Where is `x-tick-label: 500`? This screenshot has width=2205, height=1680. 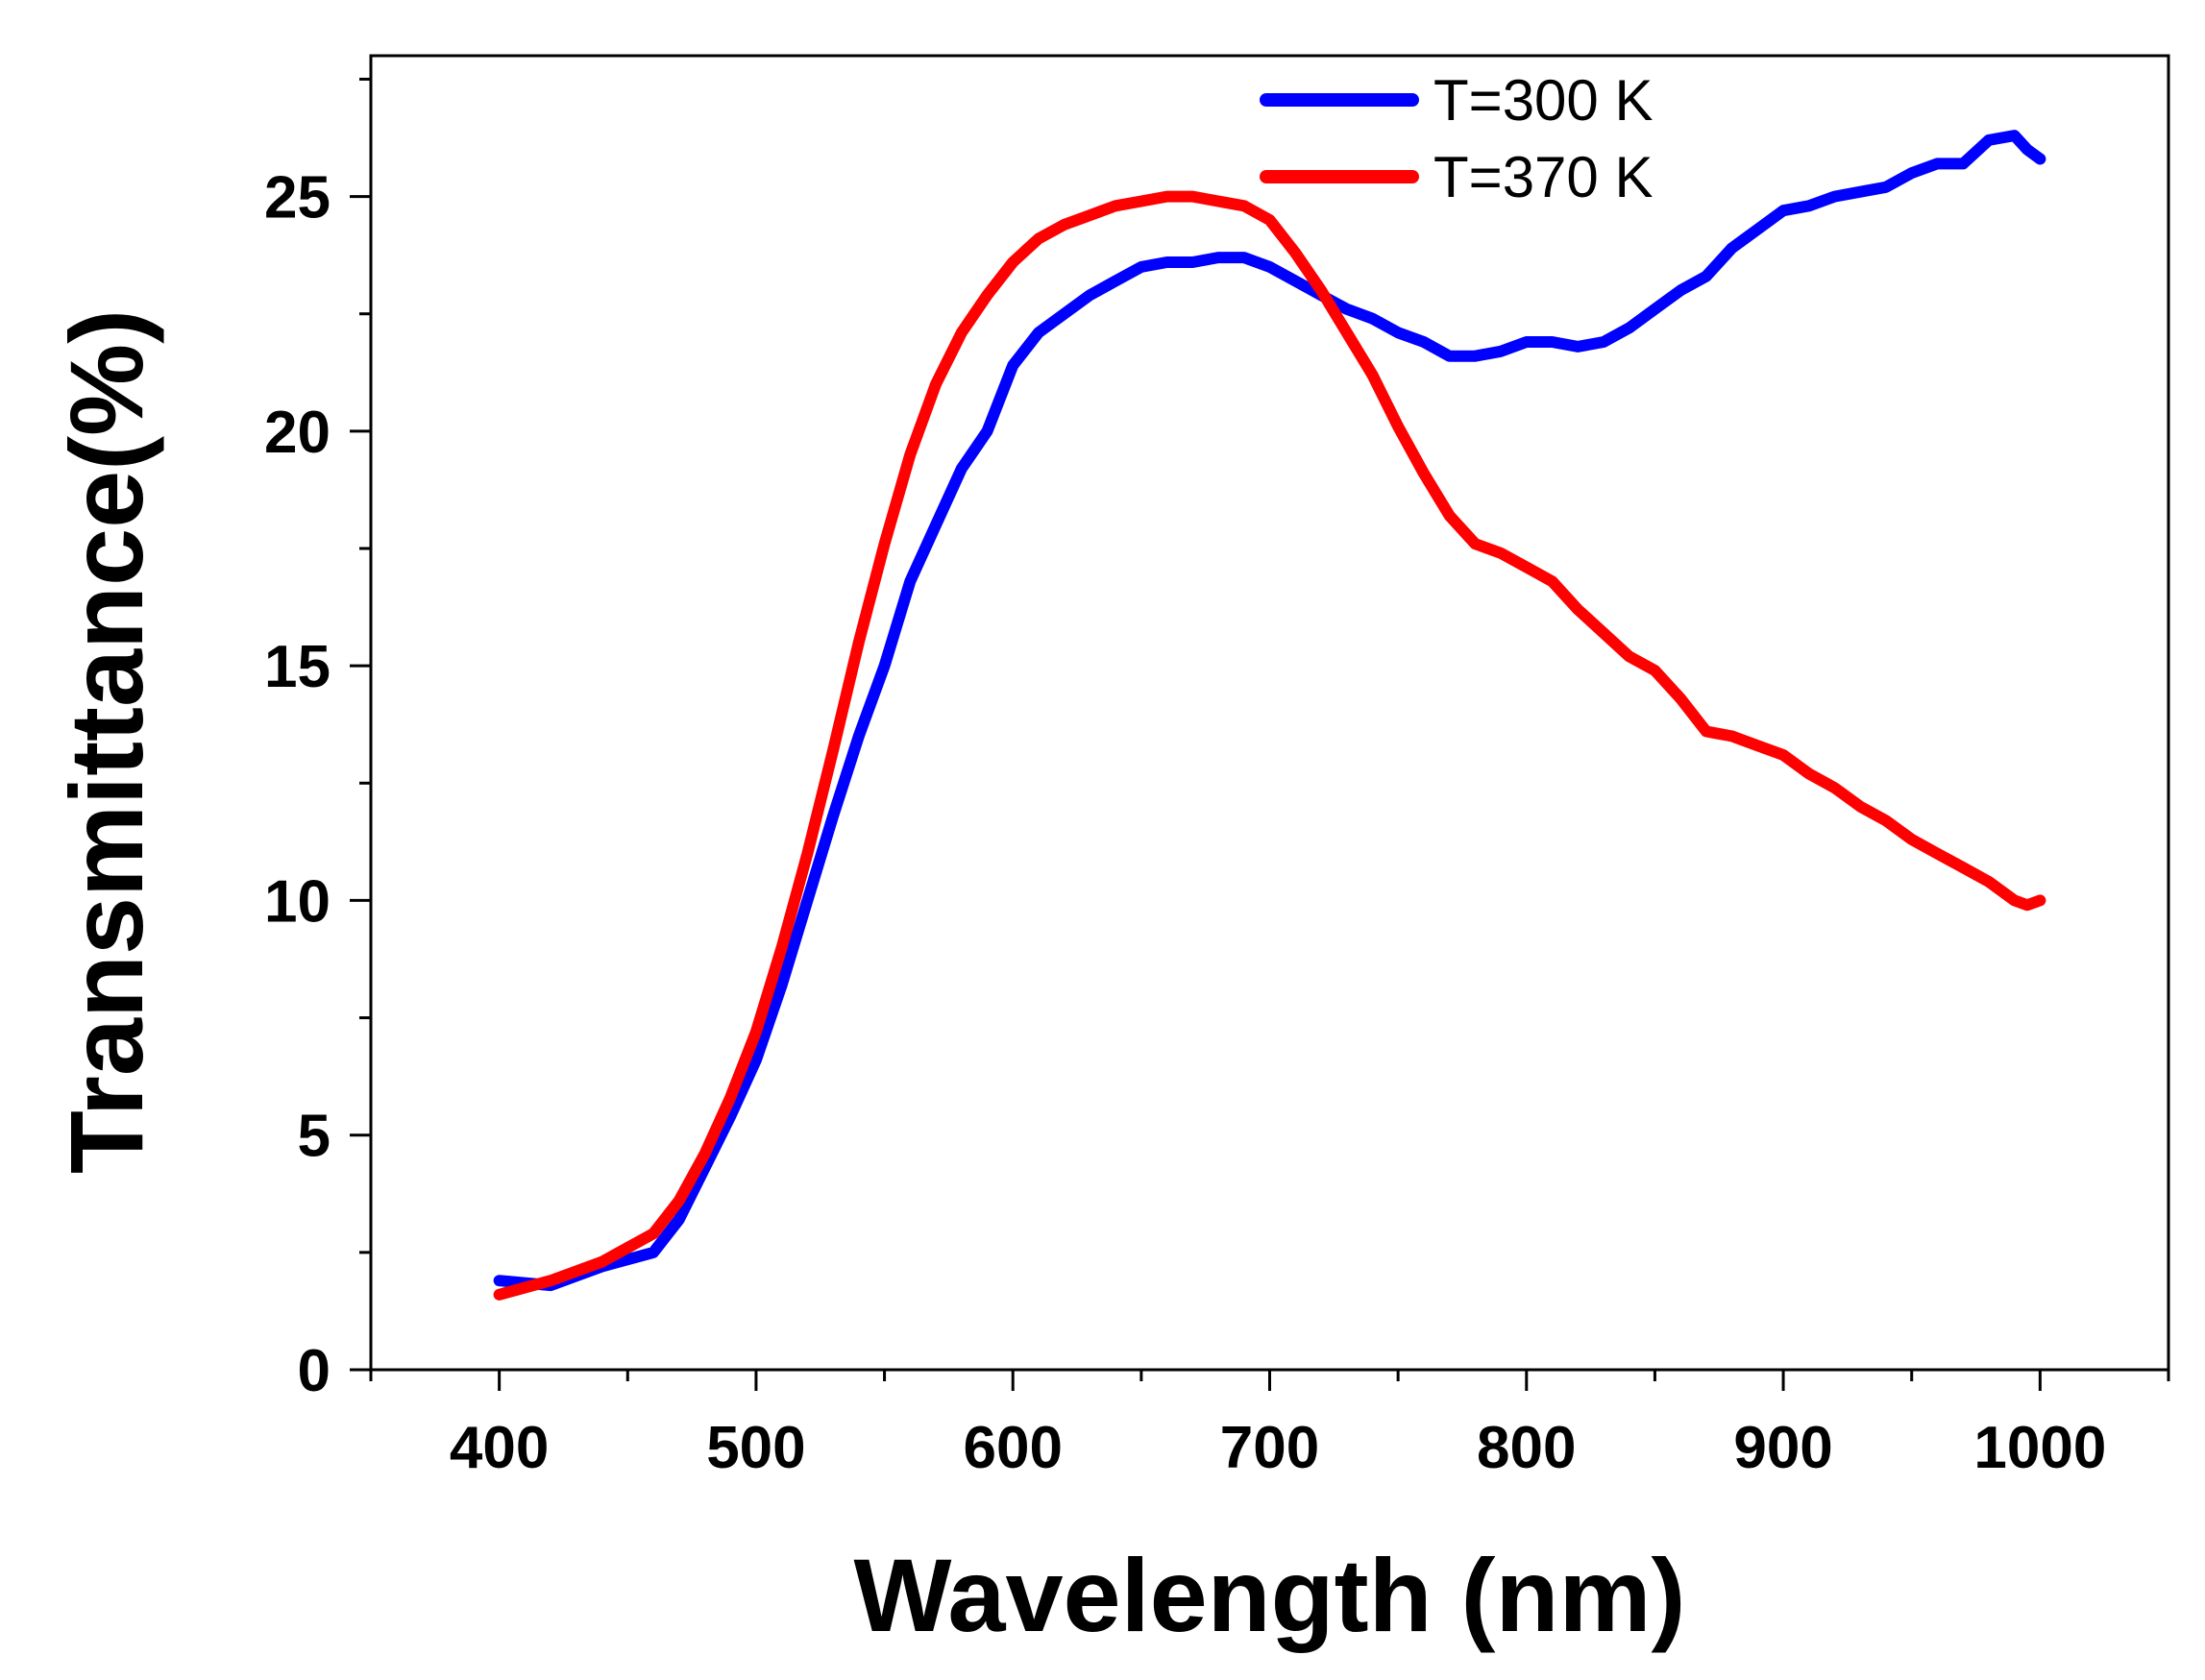
x-tick-label: 500 is located at coordinates (756, 1448).